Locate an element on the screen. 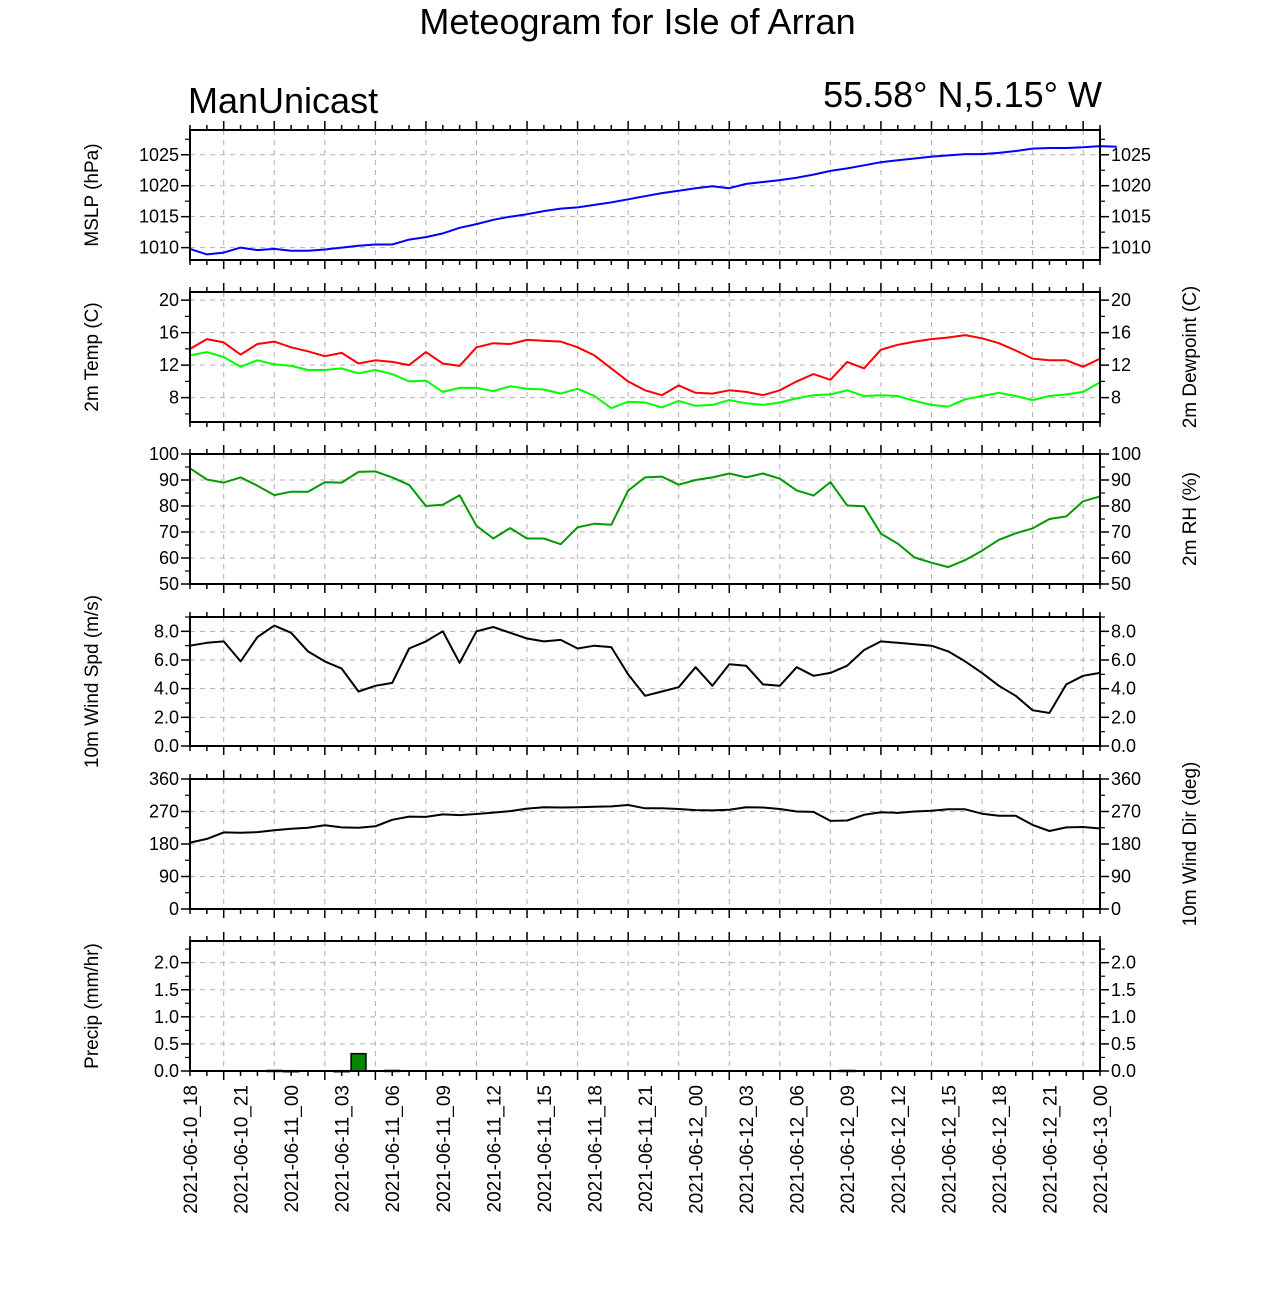 The image size is (1275, 1299). y-tick-label-right: 270 is located at coordinates (1126, 812).